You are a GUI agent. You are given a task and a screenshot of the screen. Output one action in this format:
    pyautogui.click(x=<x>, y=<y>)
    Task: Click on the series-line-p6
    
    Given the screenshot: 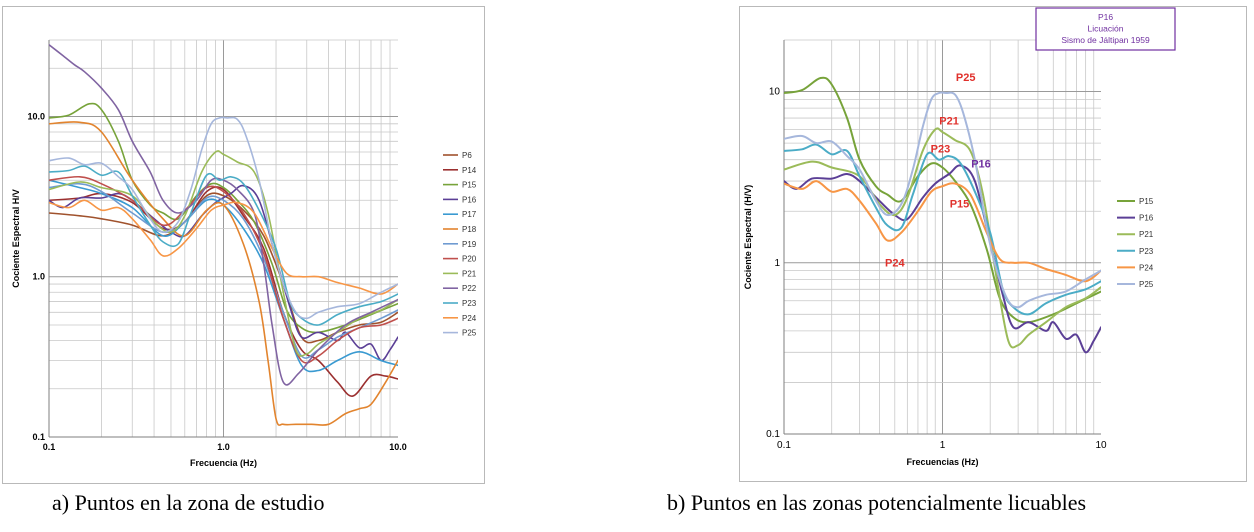 What is the action you would take?
    pyautogui.click(x=223, y=268)
    